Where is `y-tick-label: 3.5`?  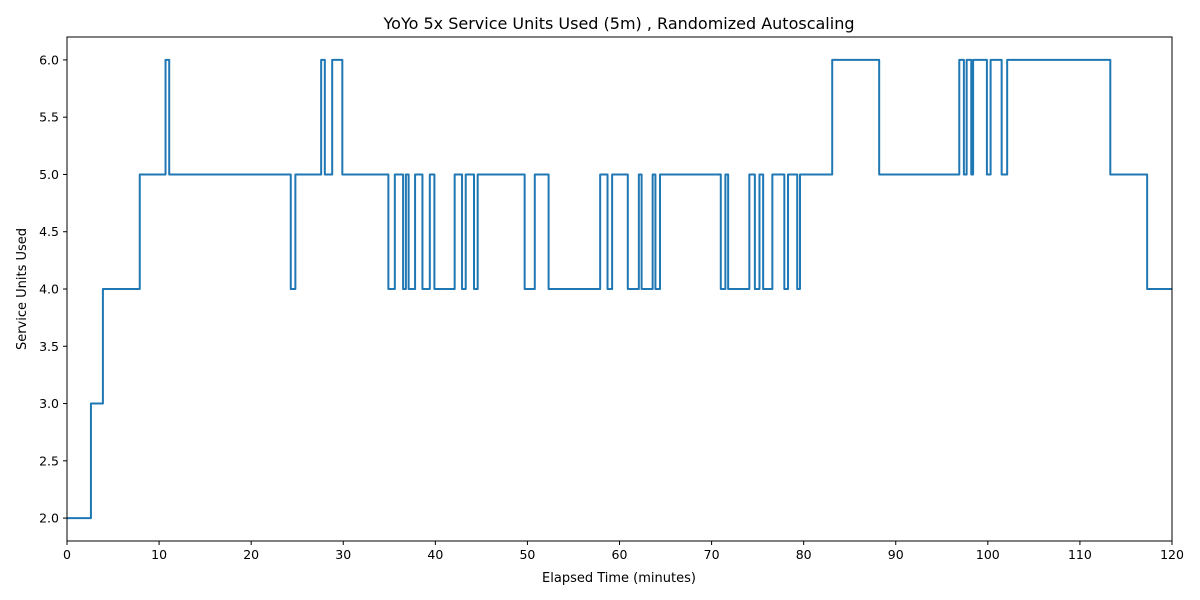
y-tick-label: 3.5 is located at coordinates (49, 346).